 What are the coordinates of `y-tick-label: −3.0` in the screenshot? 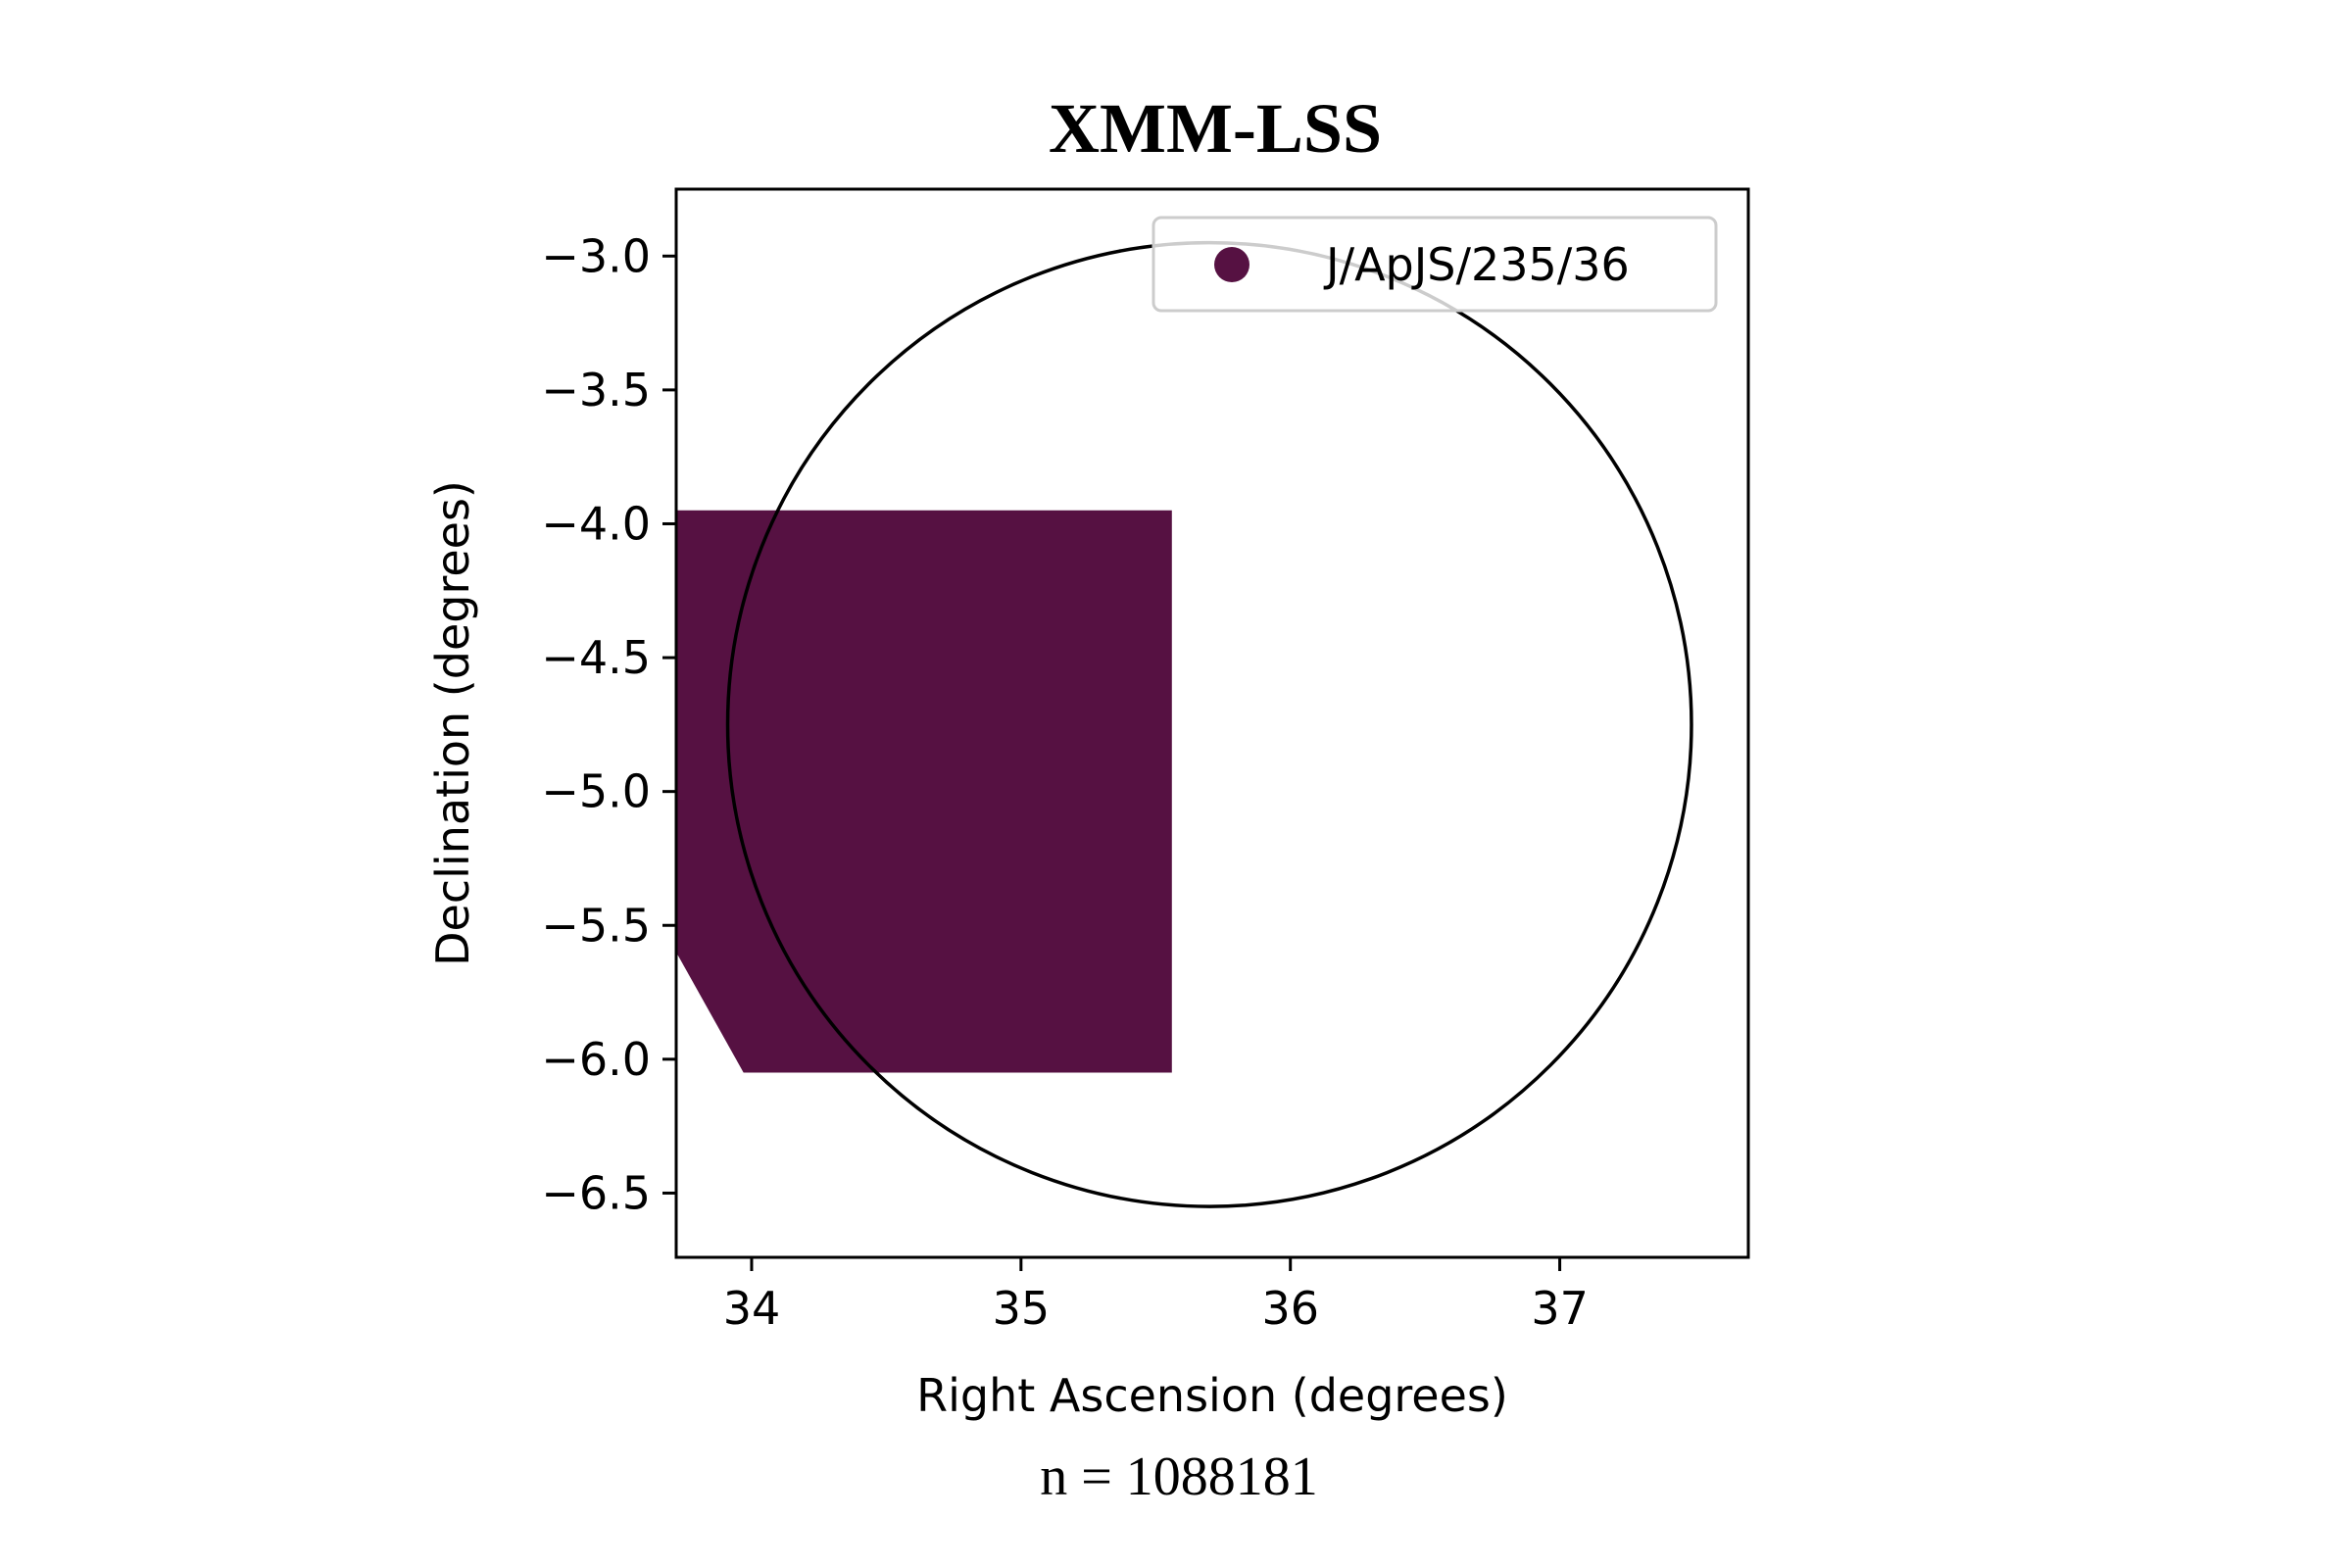 It's located at (596, 255).